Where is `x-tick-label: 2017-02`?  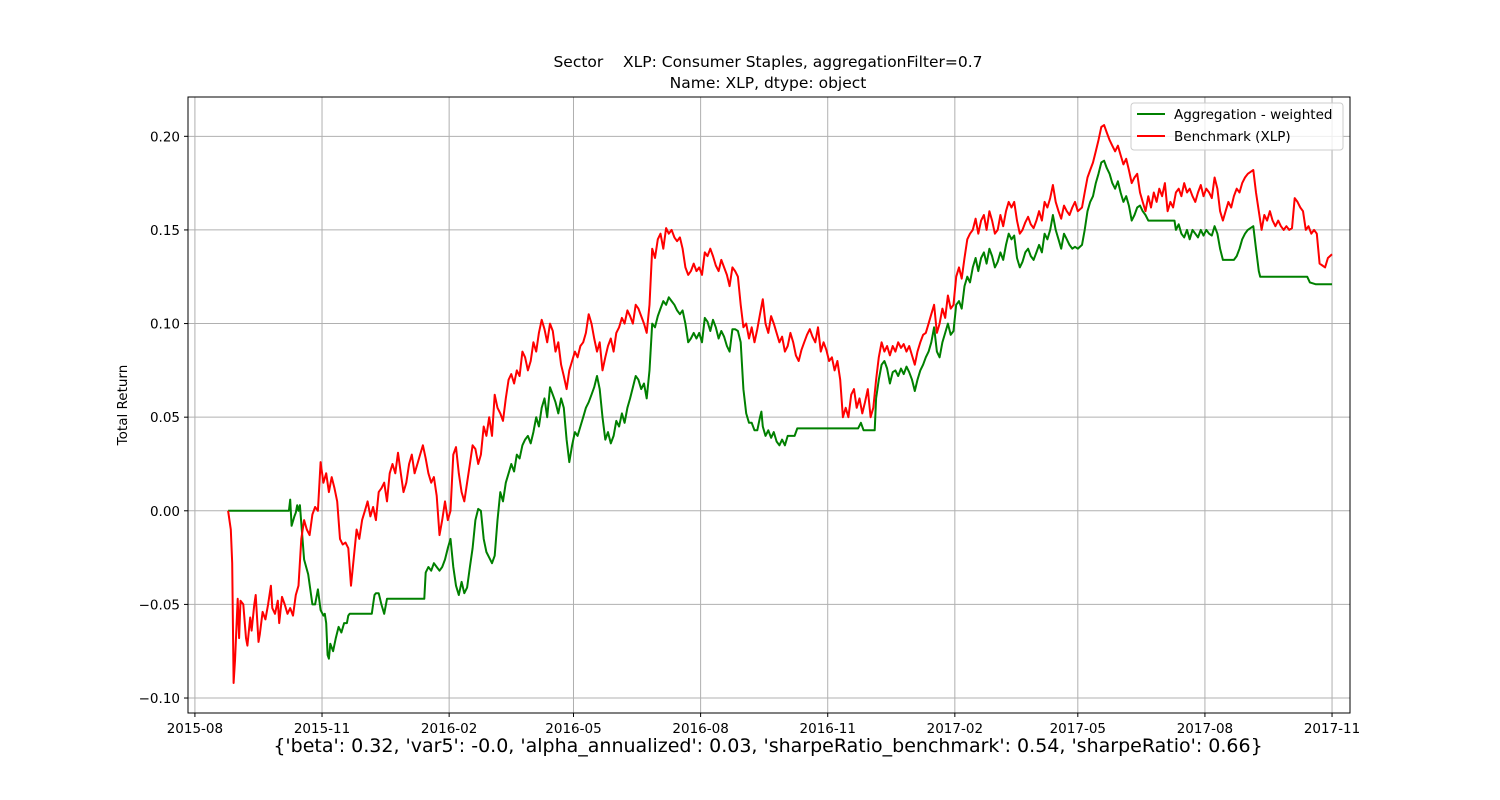 x-tick-label: 2017-02 is located at coordinates (955, 729).